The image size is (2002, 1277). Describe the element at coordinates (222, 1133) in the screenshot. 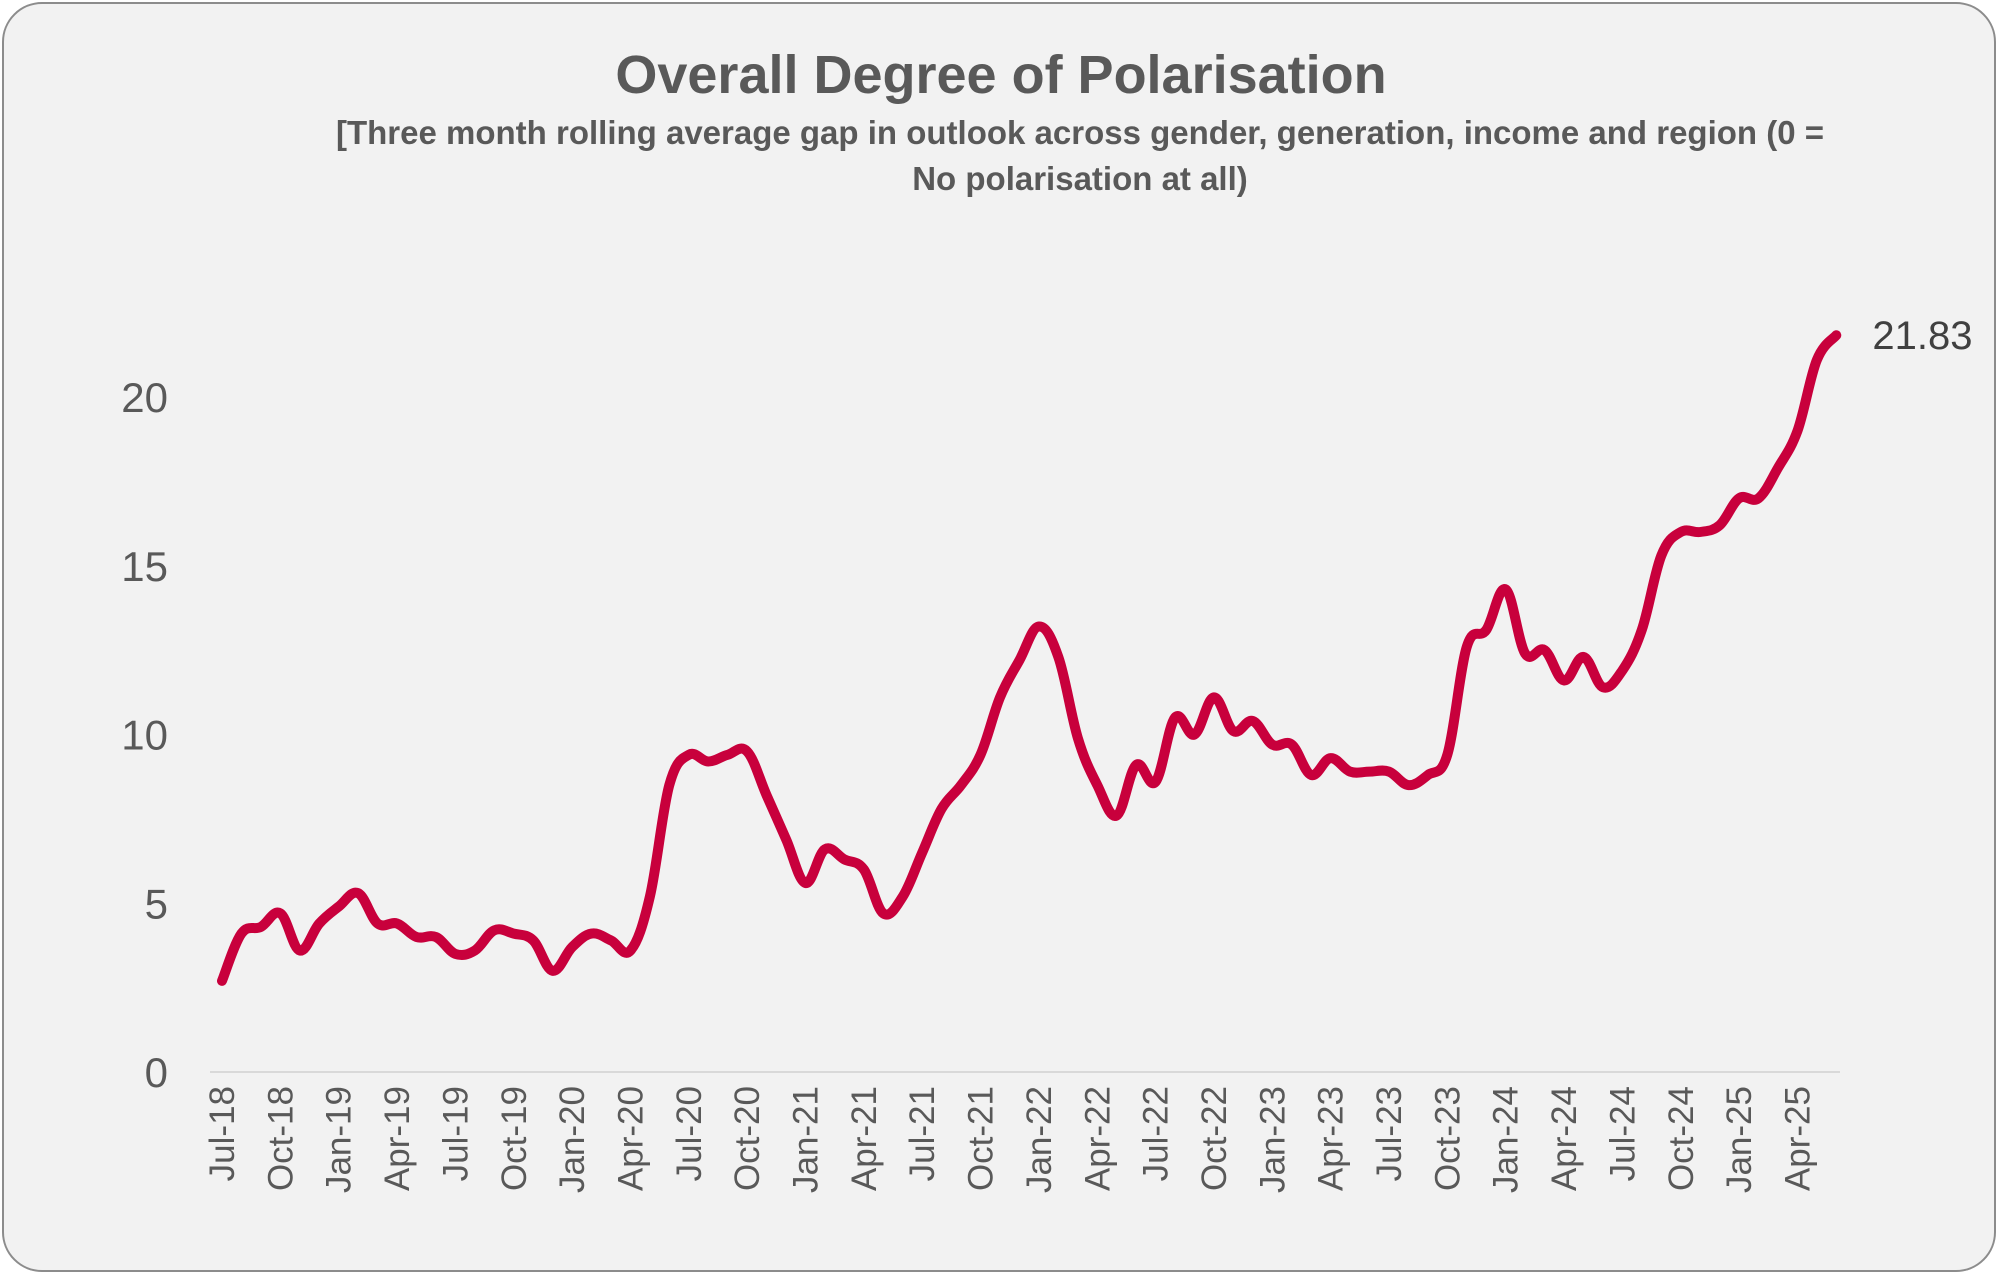

I see `x-tick-label: Jul-18` at that location.